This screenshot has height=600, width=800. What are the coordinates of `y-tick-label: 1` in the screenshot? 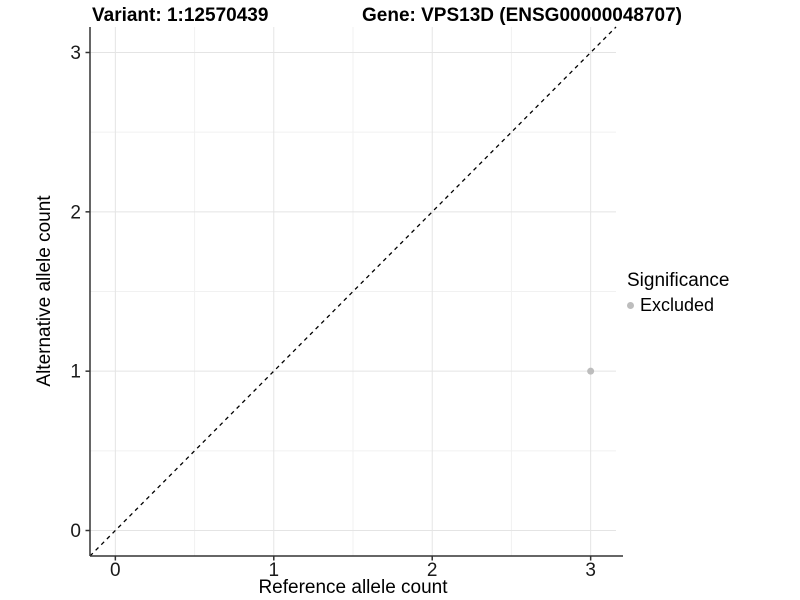 It's located at (75, 372).